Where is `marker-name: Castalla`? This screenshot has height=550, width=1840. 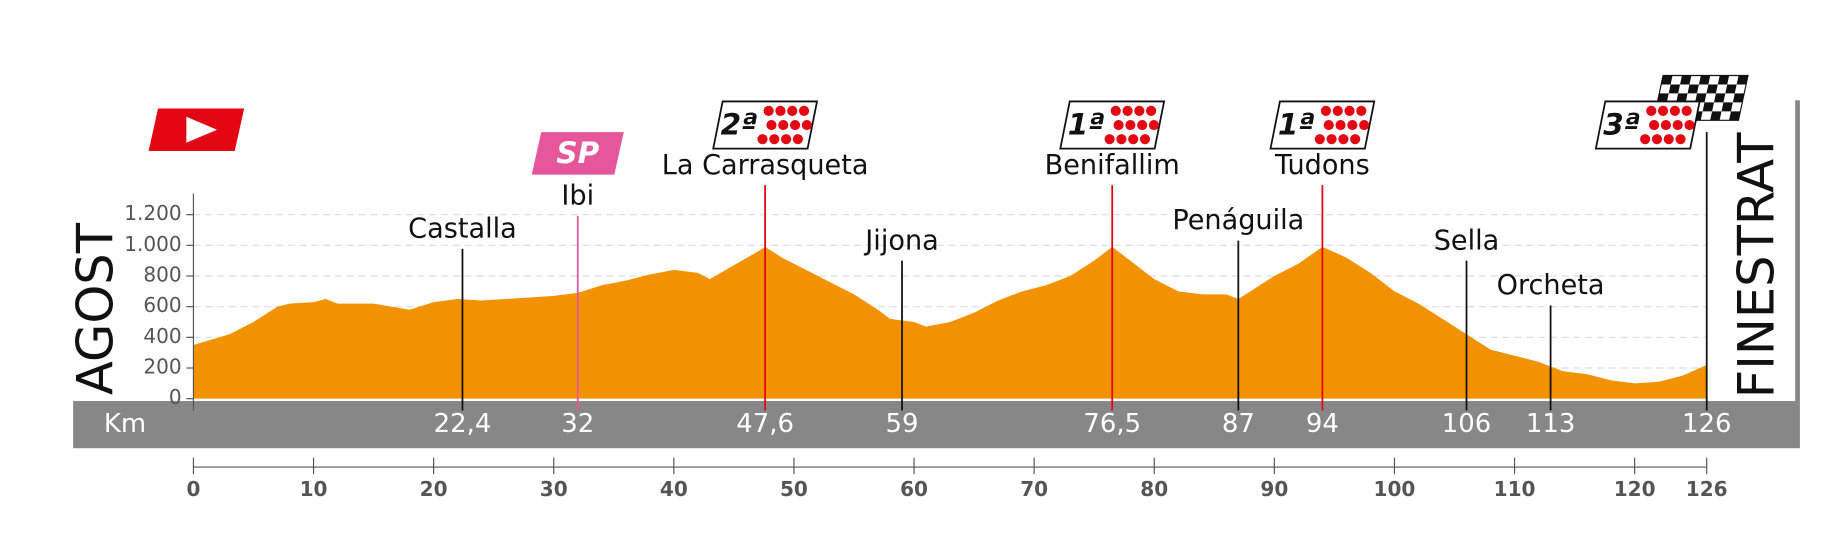
marker-name: Castalla is located at coordinates (462, 229).